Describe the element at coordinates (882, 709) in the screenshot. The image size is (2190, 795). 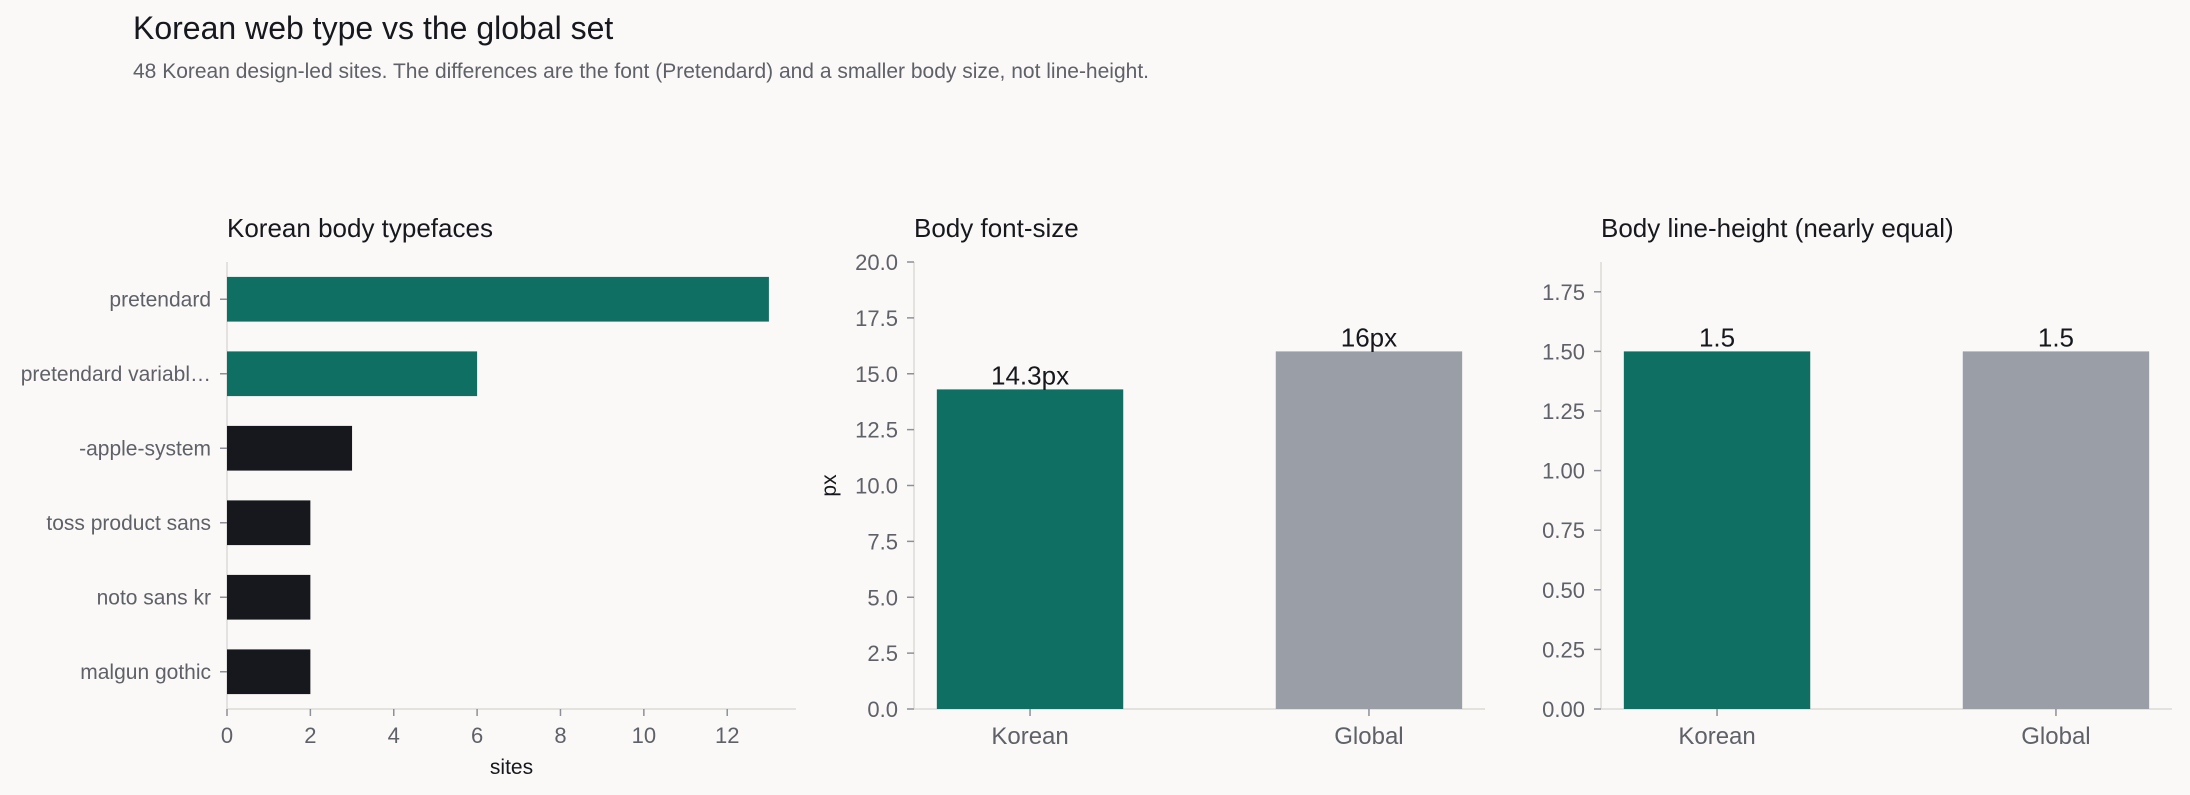
I see `y-tick-label: 0.0` at that location.